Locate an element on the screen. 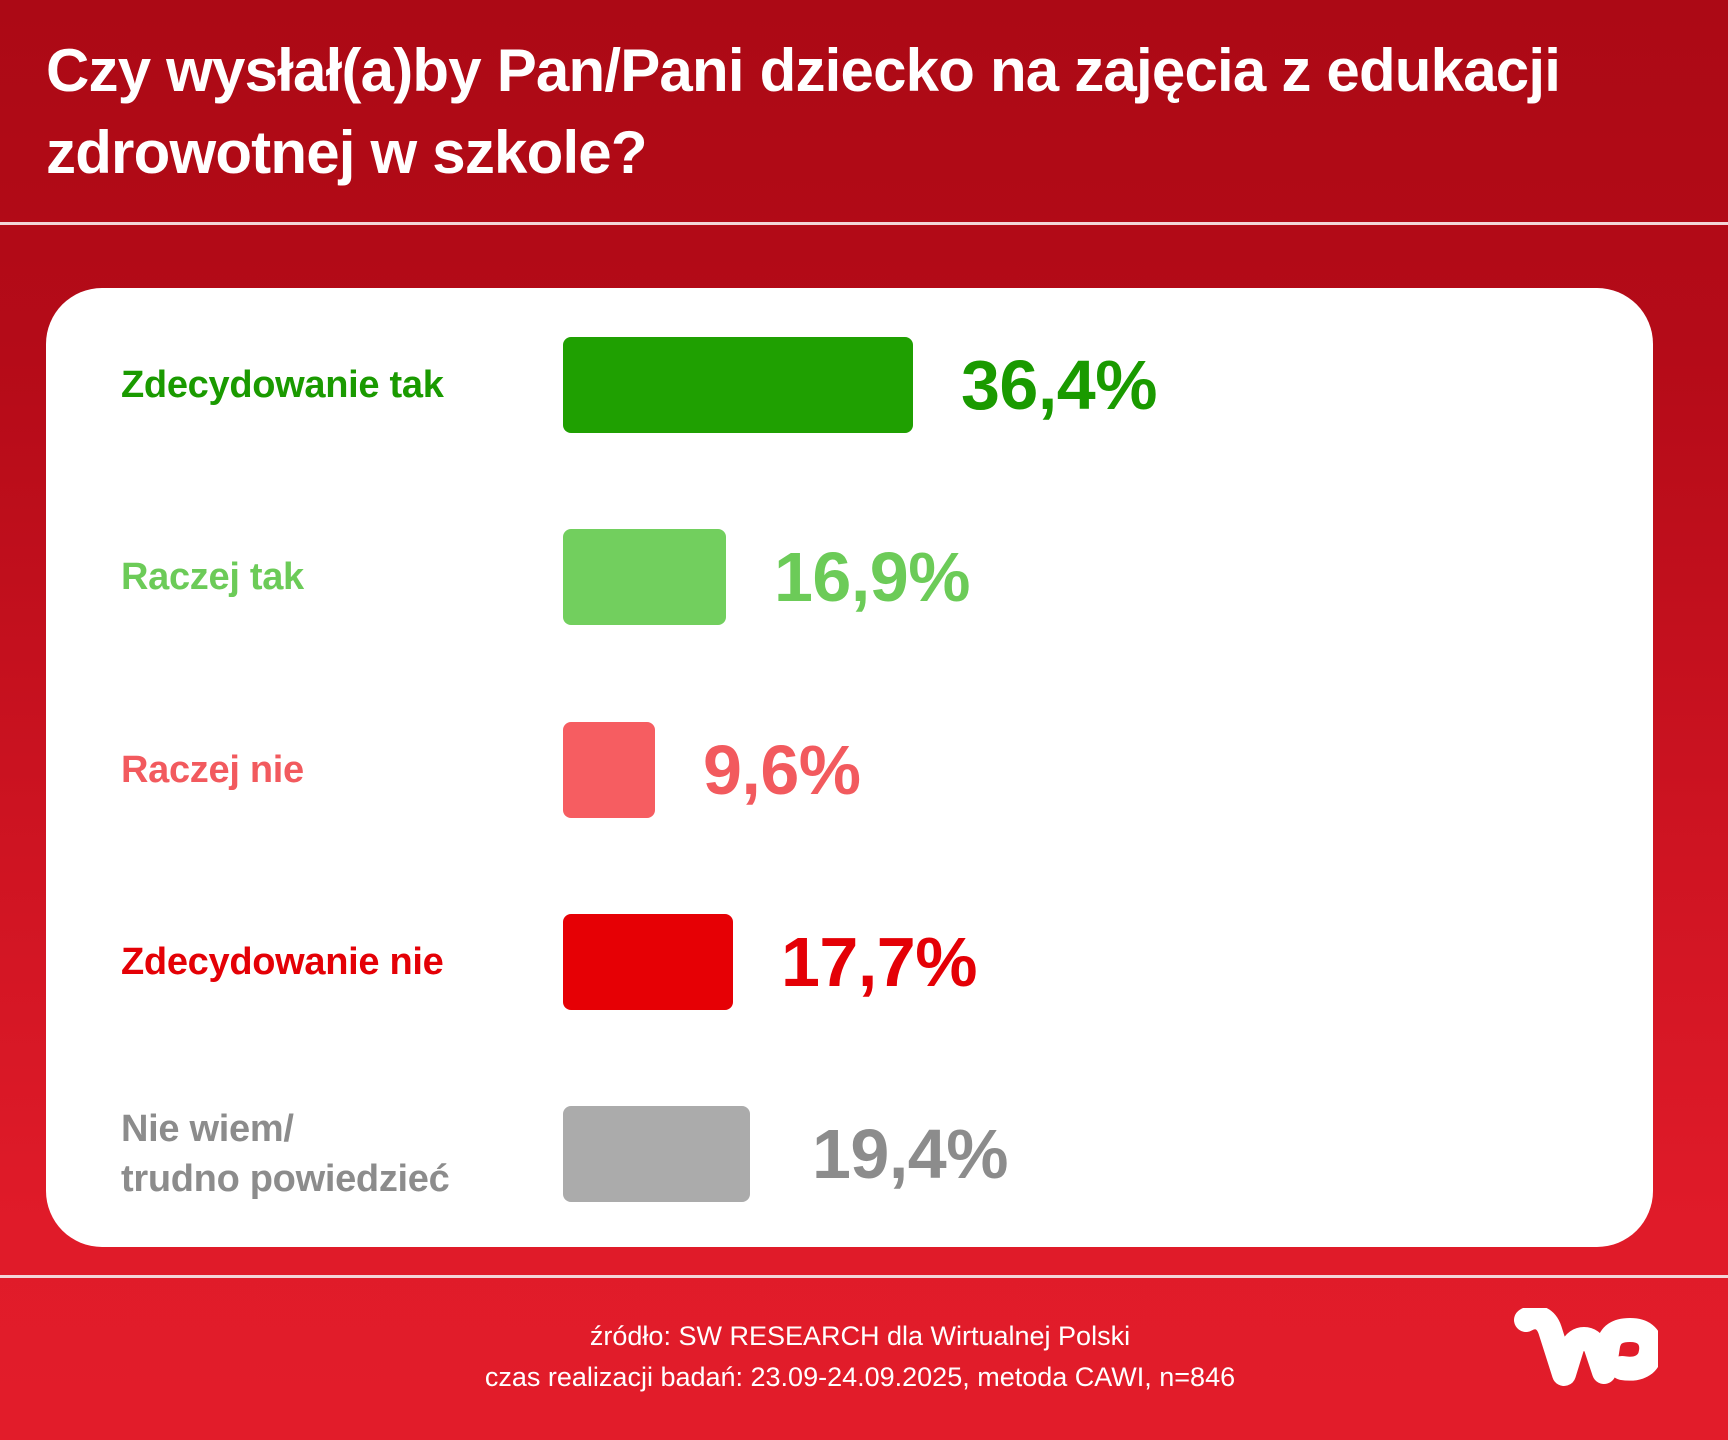 This screenshot has height=1440, width=1728. bar-row-raczej-nie: Raczej nie 9,6% is located at coordinates (849, 770).